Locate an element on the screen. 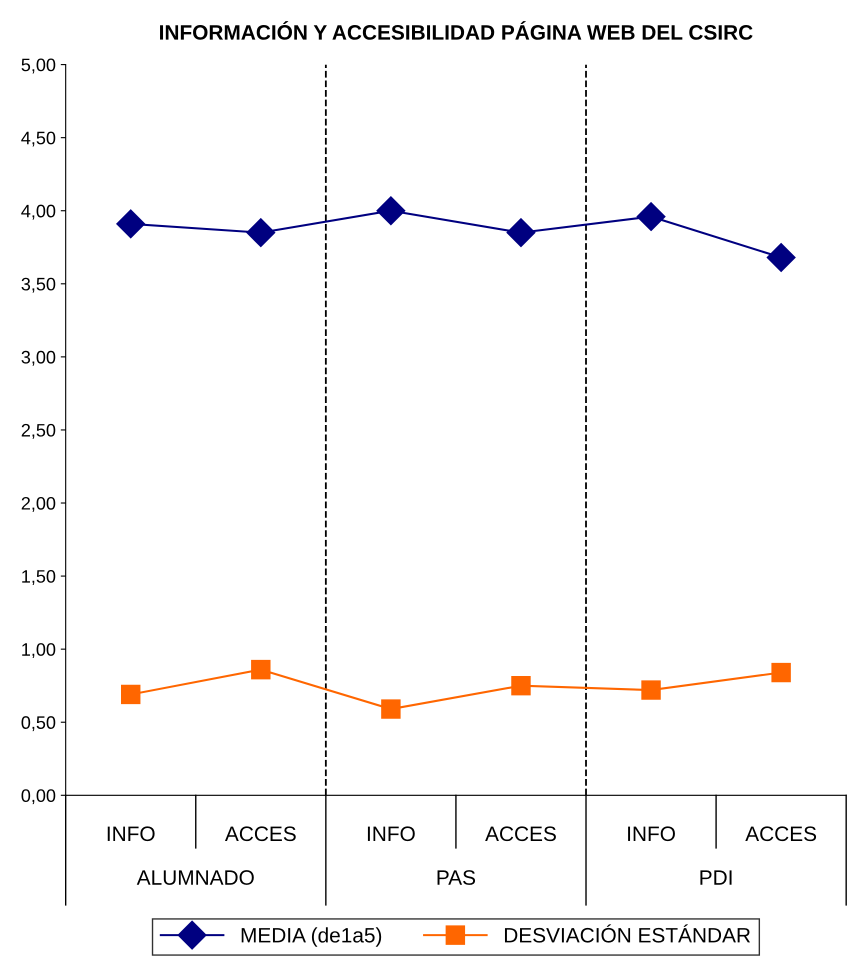 The image size is (853, 964). y-tick-label: 2,50 is located at coordinates (39, 431).